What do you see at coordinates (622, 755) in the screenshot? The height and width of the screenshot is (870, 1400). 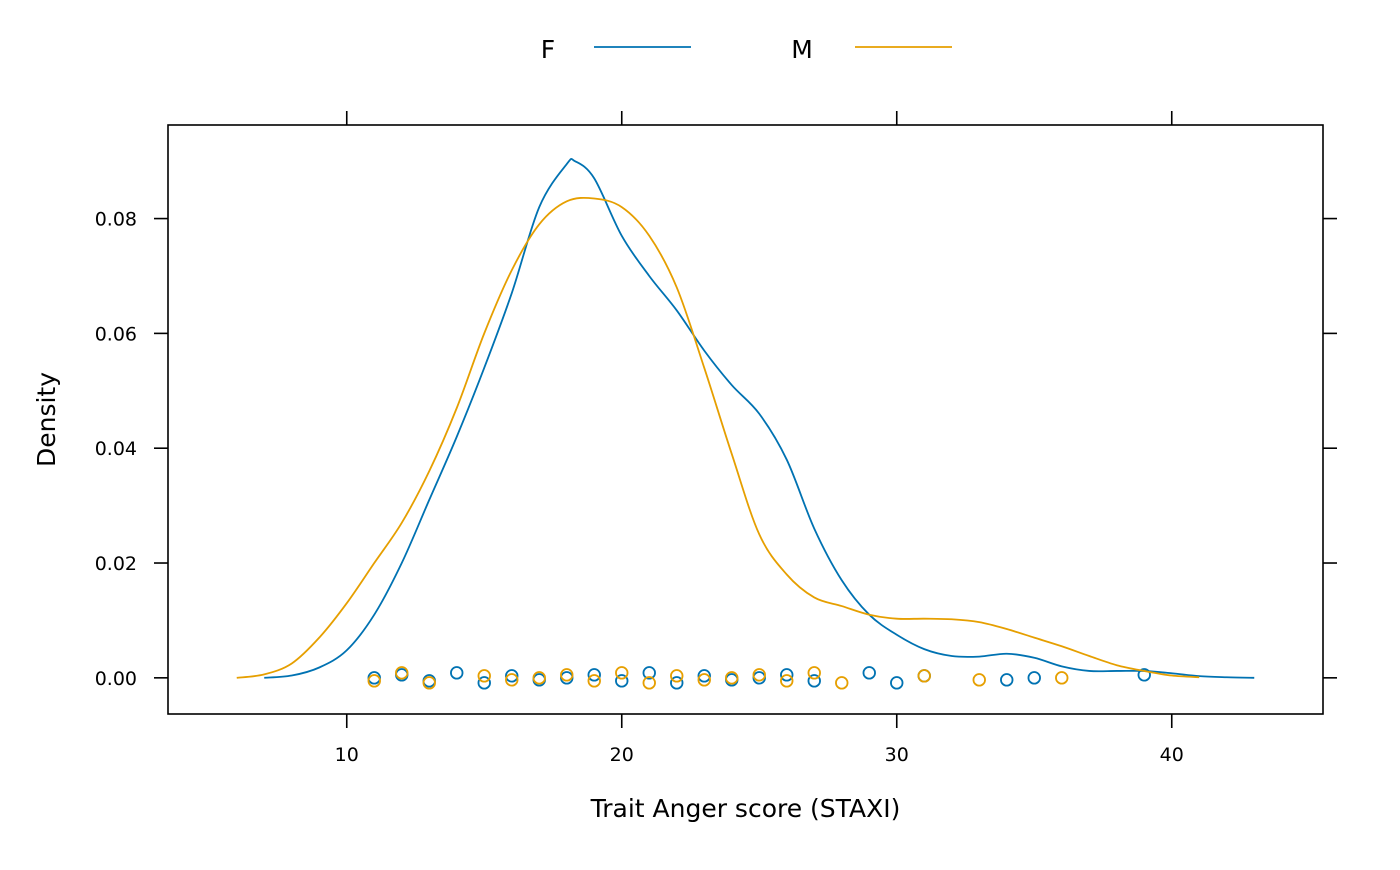 I see `x-tick-label: 20` at bounding box center [622, 755].